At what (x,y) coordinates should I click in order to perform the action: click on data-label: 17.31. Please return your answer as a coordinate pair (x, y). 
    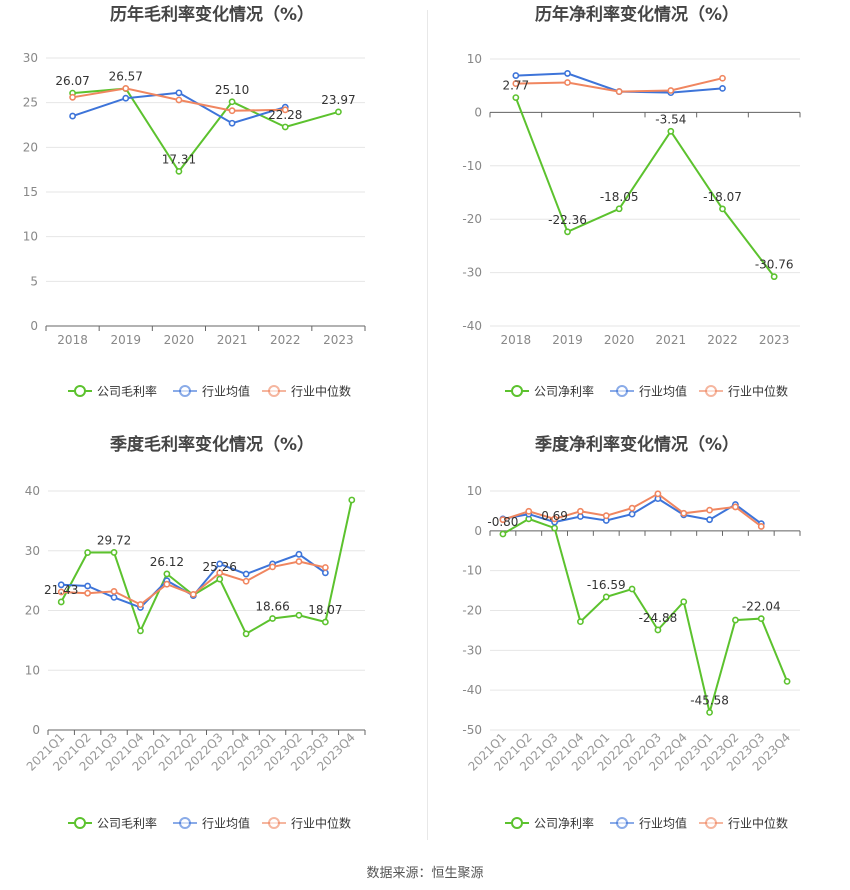
    Looking at the image, I should click on (179, 159).